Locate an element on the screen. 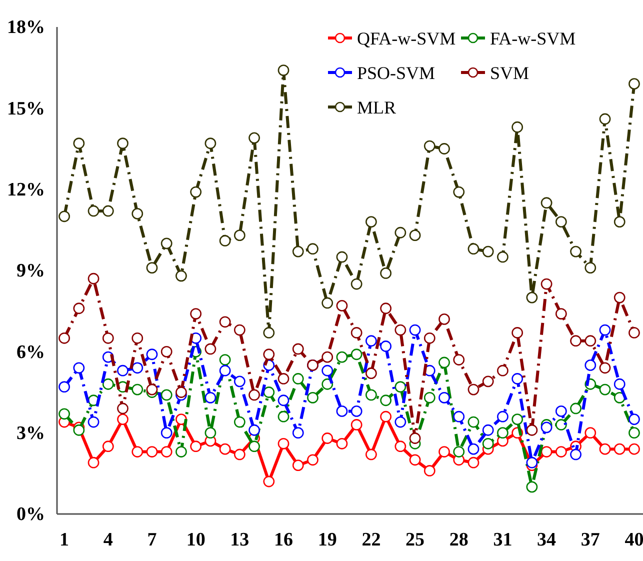 The width and height of the screenshot is (643, 561). x-tick-label: 19 is located at coordinates (327, 539).